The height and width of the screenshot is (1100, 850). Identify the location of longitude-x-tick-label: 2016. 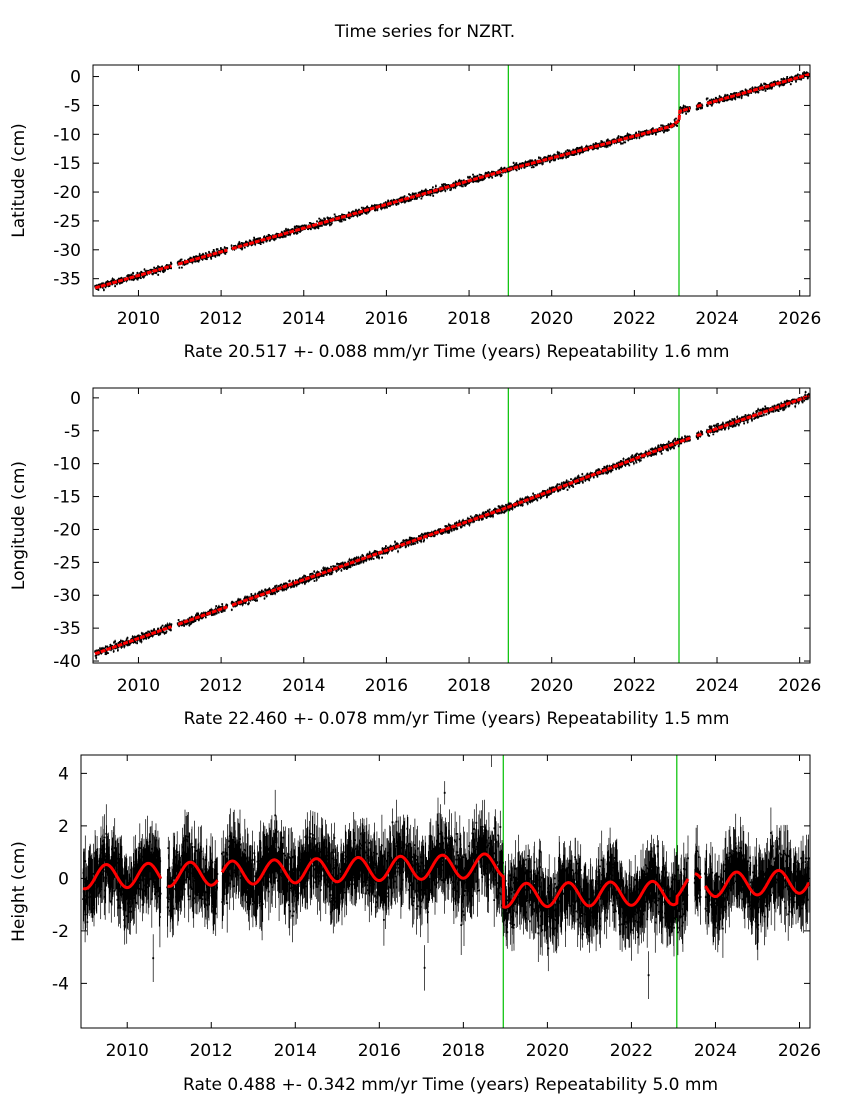
(386, 686).